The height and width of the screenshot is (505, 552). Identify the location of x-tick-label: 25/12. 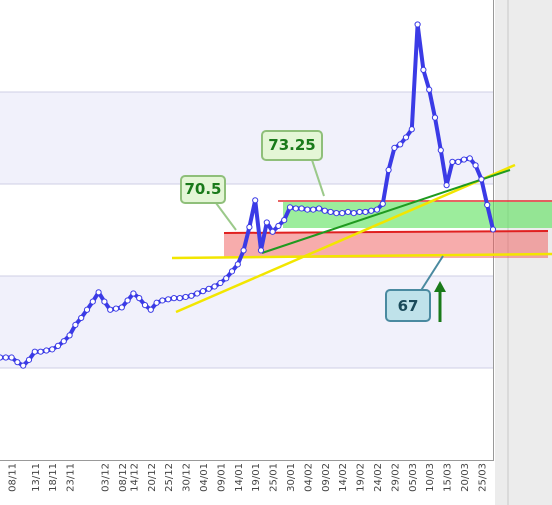
(169, 477).